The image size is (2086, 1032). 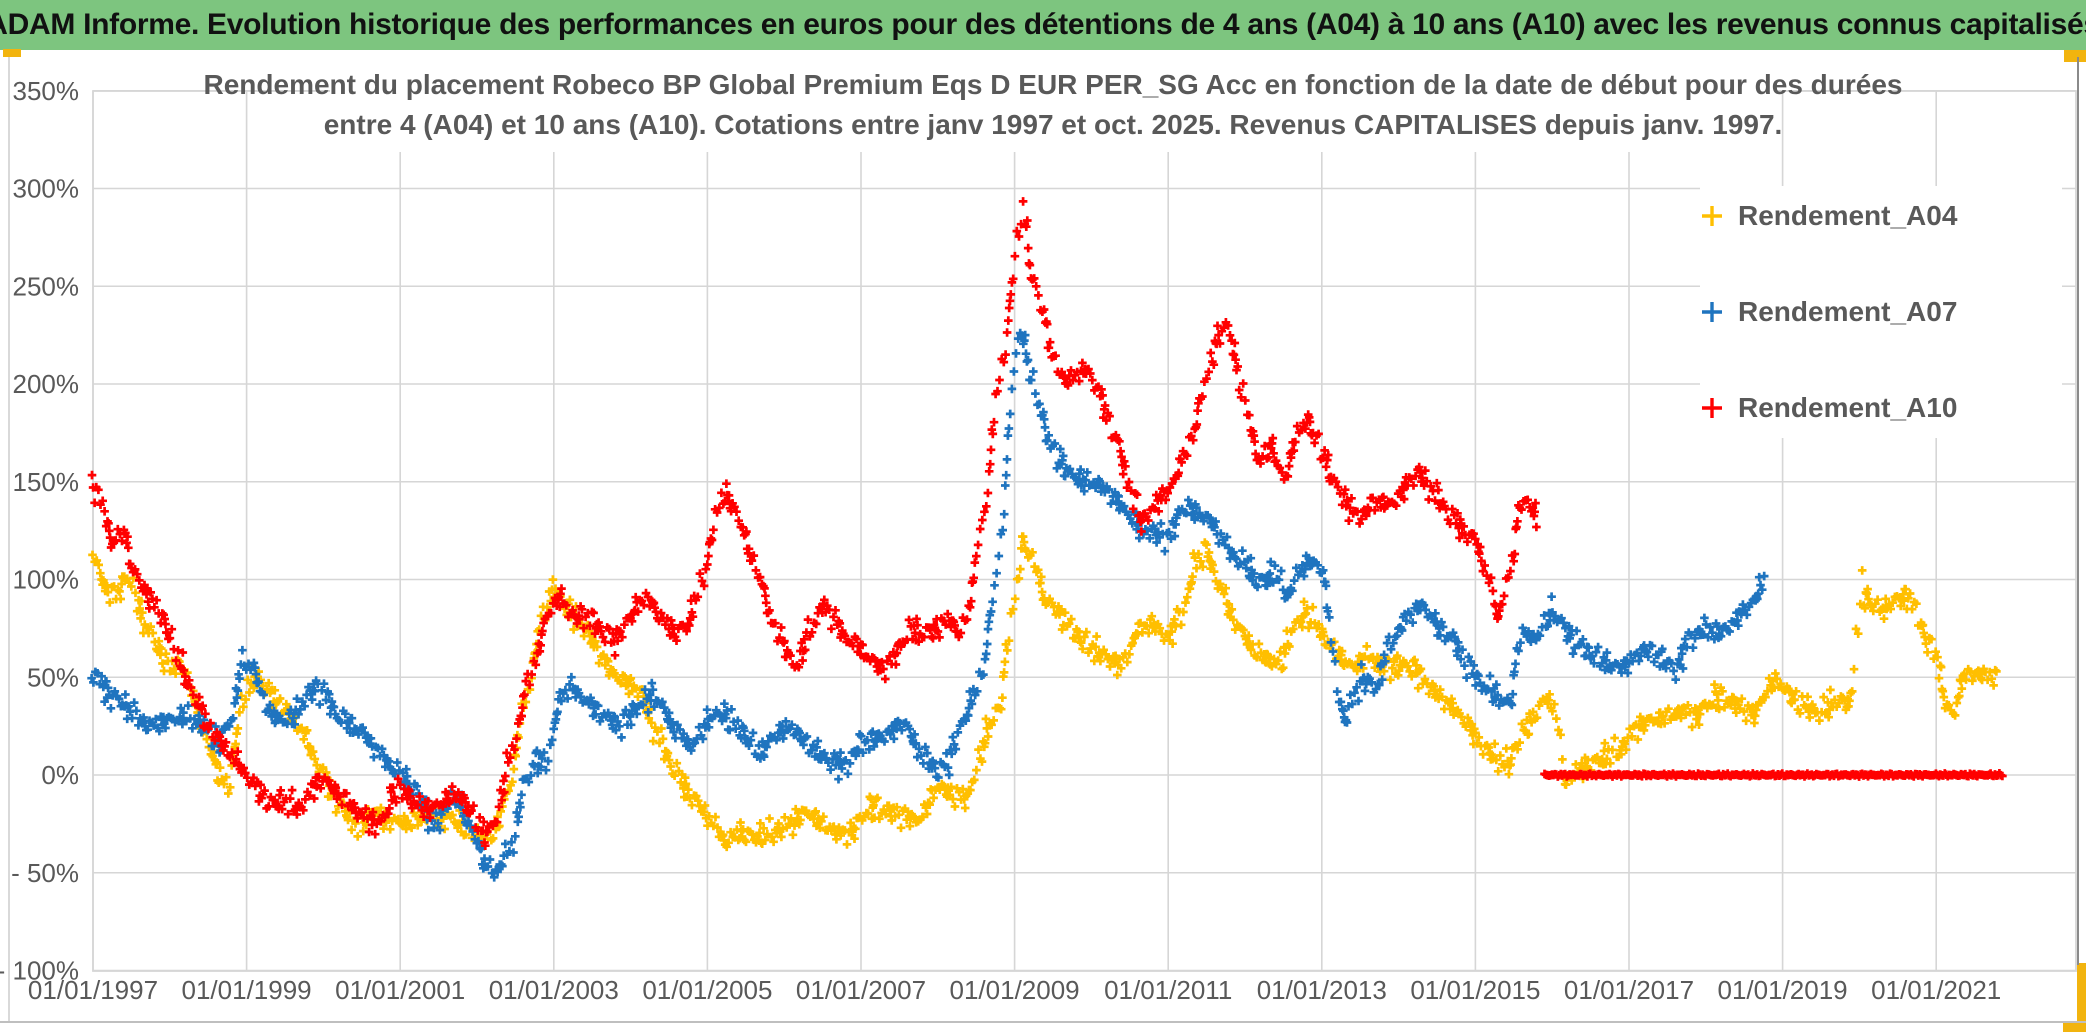 What do you see at coordinates (400, 990) in the screenshot?
I see `x-axis-tick-label: 01/01/2001` at bounding box center [400, 990].